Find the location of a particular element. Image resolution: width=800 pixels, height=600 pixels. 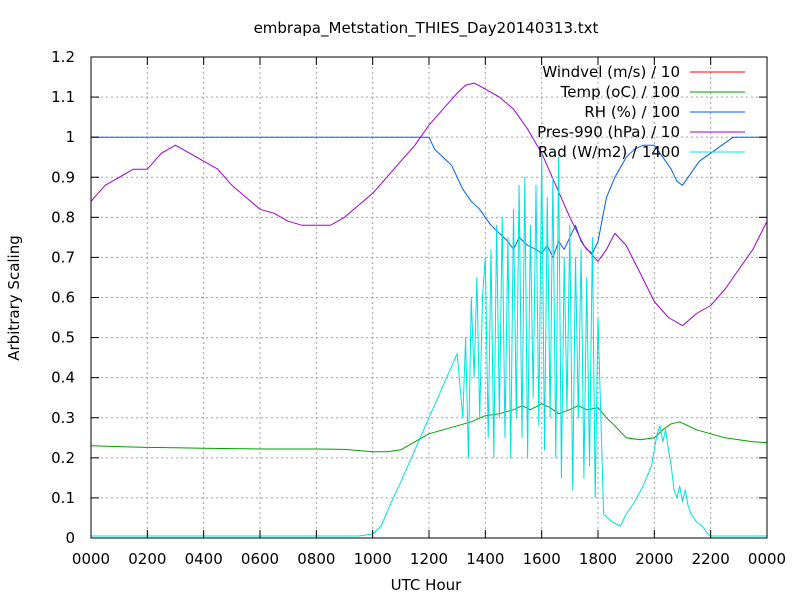

y-tick-label: 0.6 is located at coordinates (63, 298).